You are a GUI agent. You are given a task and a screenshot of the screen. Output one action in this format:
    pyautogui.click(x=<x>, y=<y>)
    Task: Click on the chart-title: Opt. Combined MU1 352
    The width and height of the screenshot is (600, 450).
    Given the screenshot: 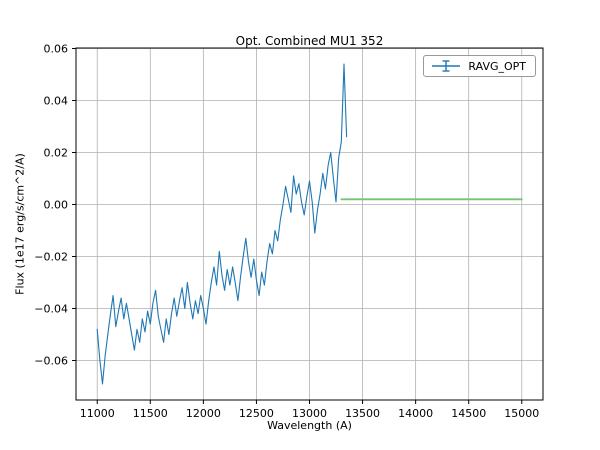 What is the action you would take?
    pyautogui.click(x=309, y=41)
    